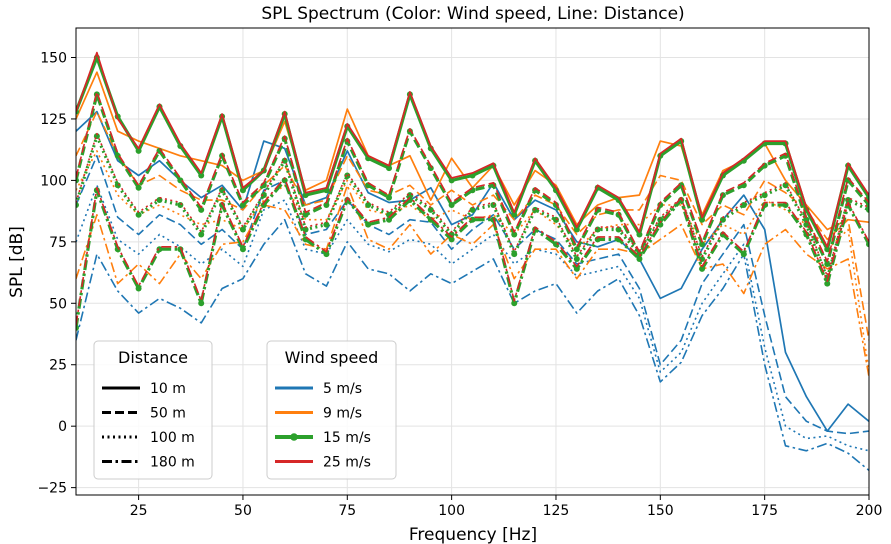 The width and height of the screenshot is (891, 544). What do you see at coordinates (294, 437) in the screenshot?
I see `legend-marker` at bounding box center [294, 437].